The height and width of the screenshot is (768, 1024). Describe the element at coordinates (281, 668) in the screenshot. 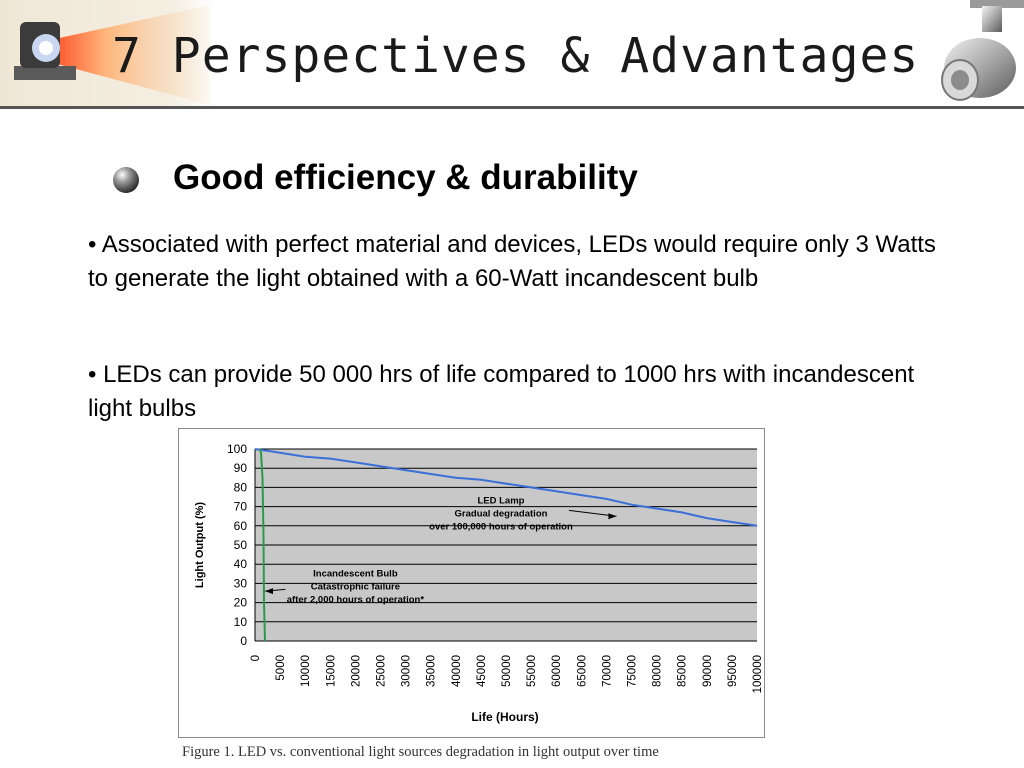

I see `x-tick-label: 5000` at that location.